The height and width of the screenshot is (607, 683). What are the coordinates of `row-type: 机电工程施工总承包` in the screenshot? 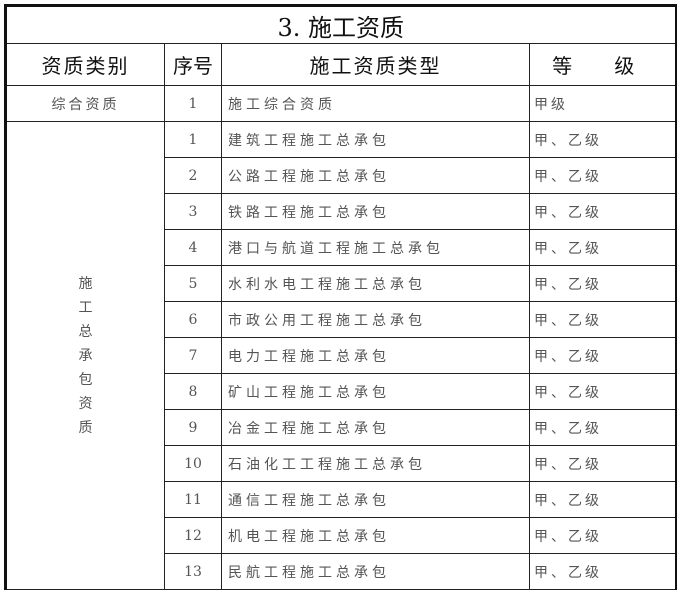 It's located at (375, 535).